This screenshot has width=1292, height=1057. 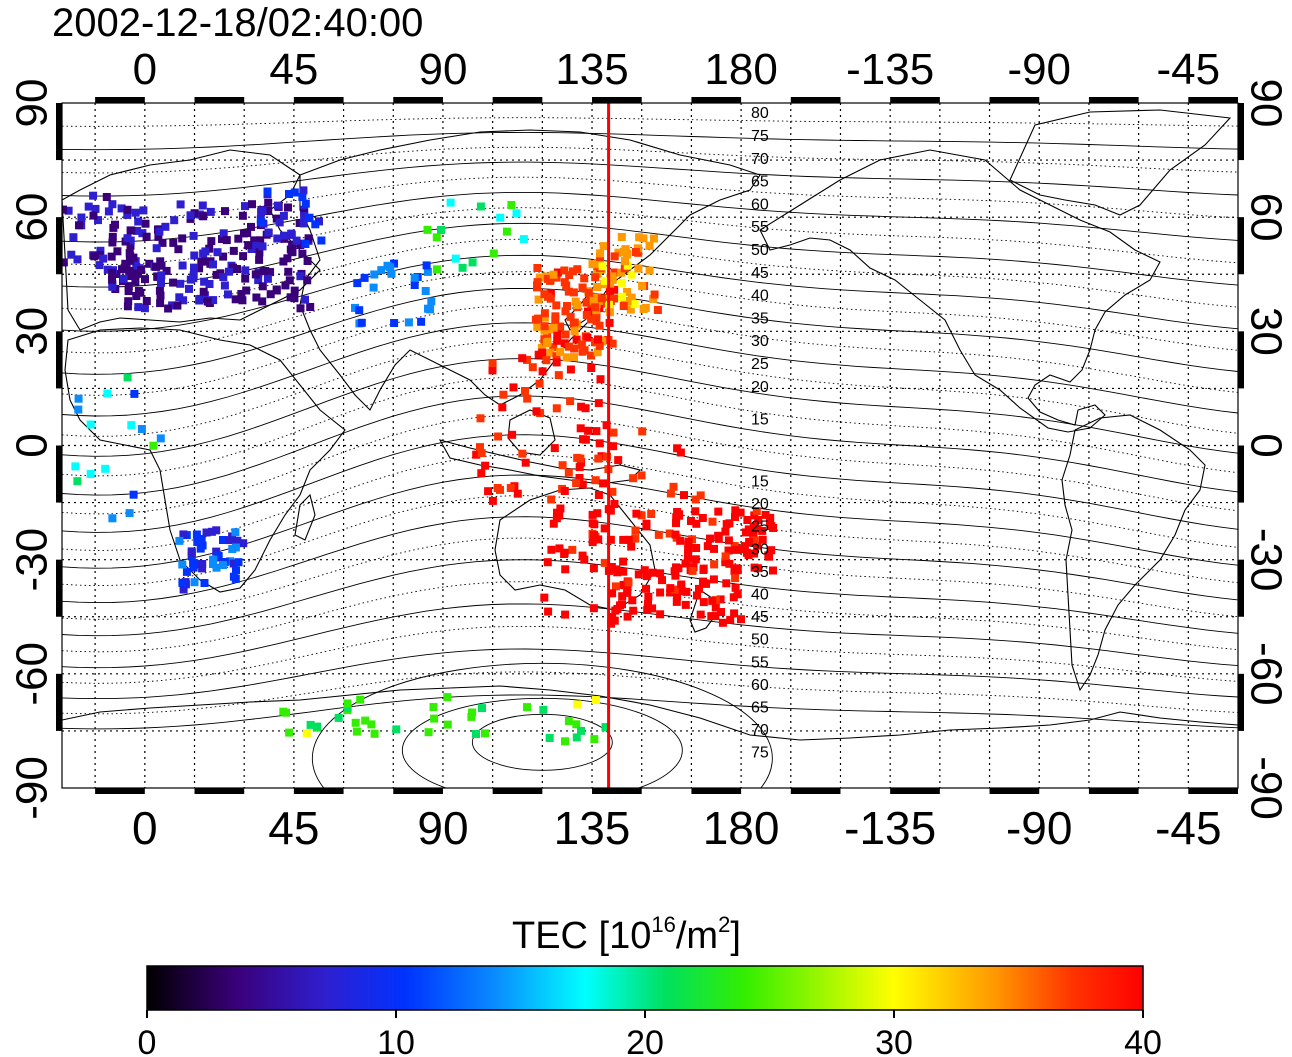 What do you see at coordinates (305, 517) in the screenshot?
I see `coast-madagascar` at bounding box center [305, 517].